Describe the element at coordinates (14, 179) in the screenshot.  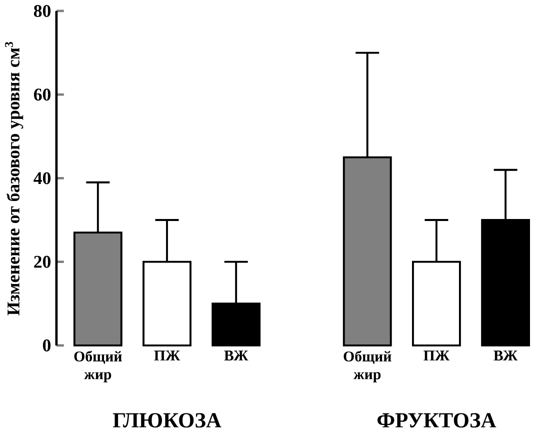
I see `y-axis-title: Изменение от базового уровня см$^{3}$` at that location.